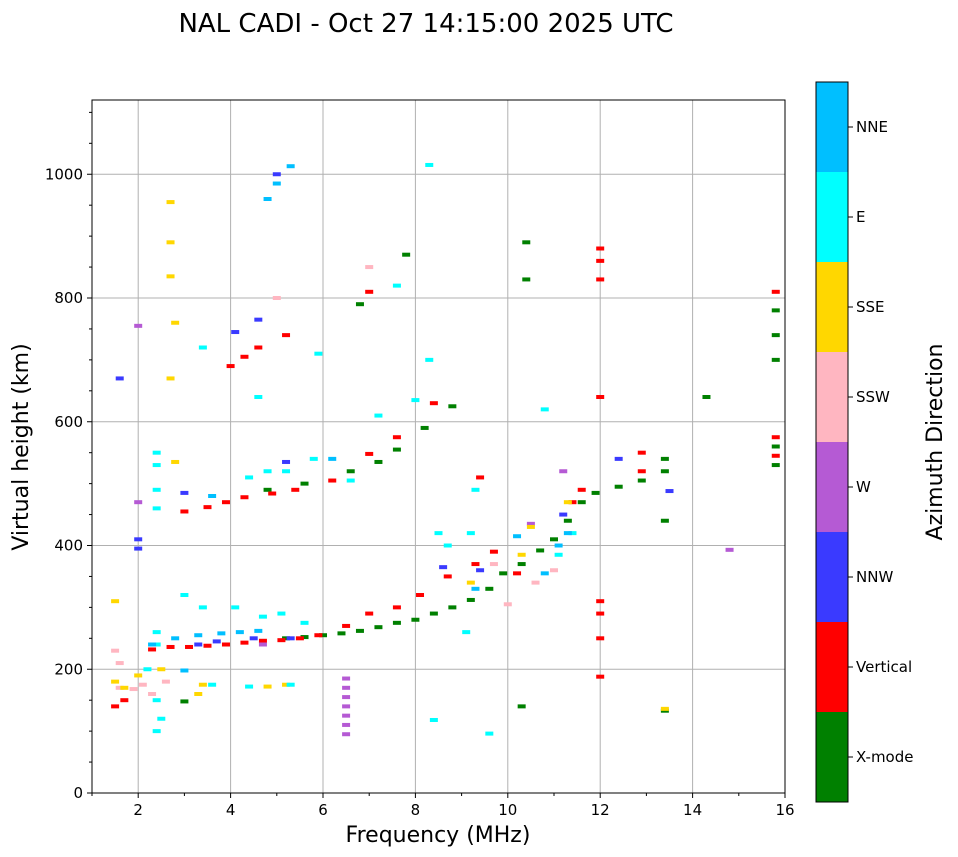 This screenshot has width=958, height=857. Describe the element at coordinates (68, 422) in the screenshot. I see `y-tick-label: 600` at that location.